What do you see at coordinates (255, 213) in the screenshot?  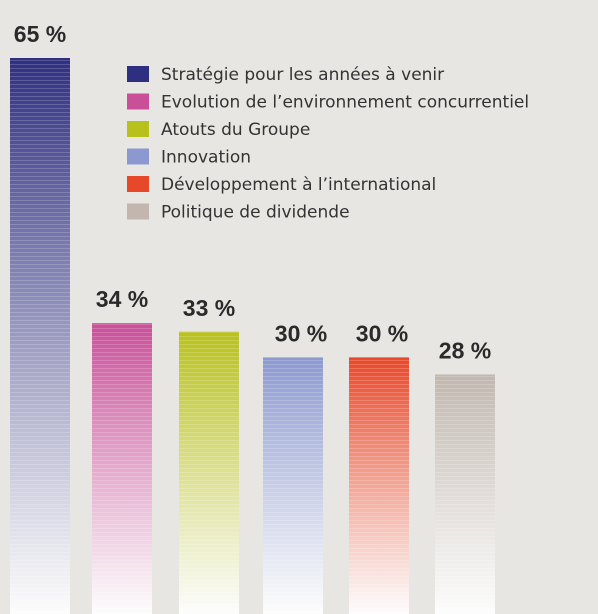 I see `legend-label: Politique de dividende` at bounding box center [255, 213].